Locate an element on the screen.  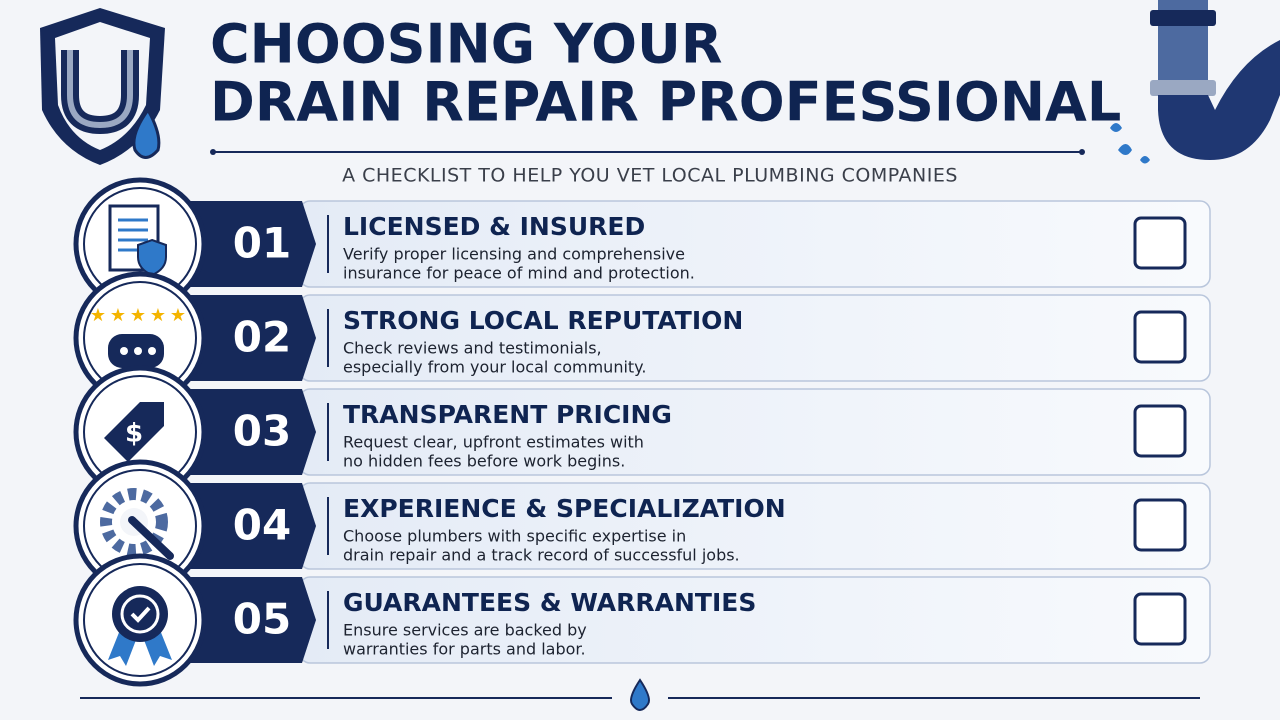
item-number: 05 is located at coordinates (262, 619).